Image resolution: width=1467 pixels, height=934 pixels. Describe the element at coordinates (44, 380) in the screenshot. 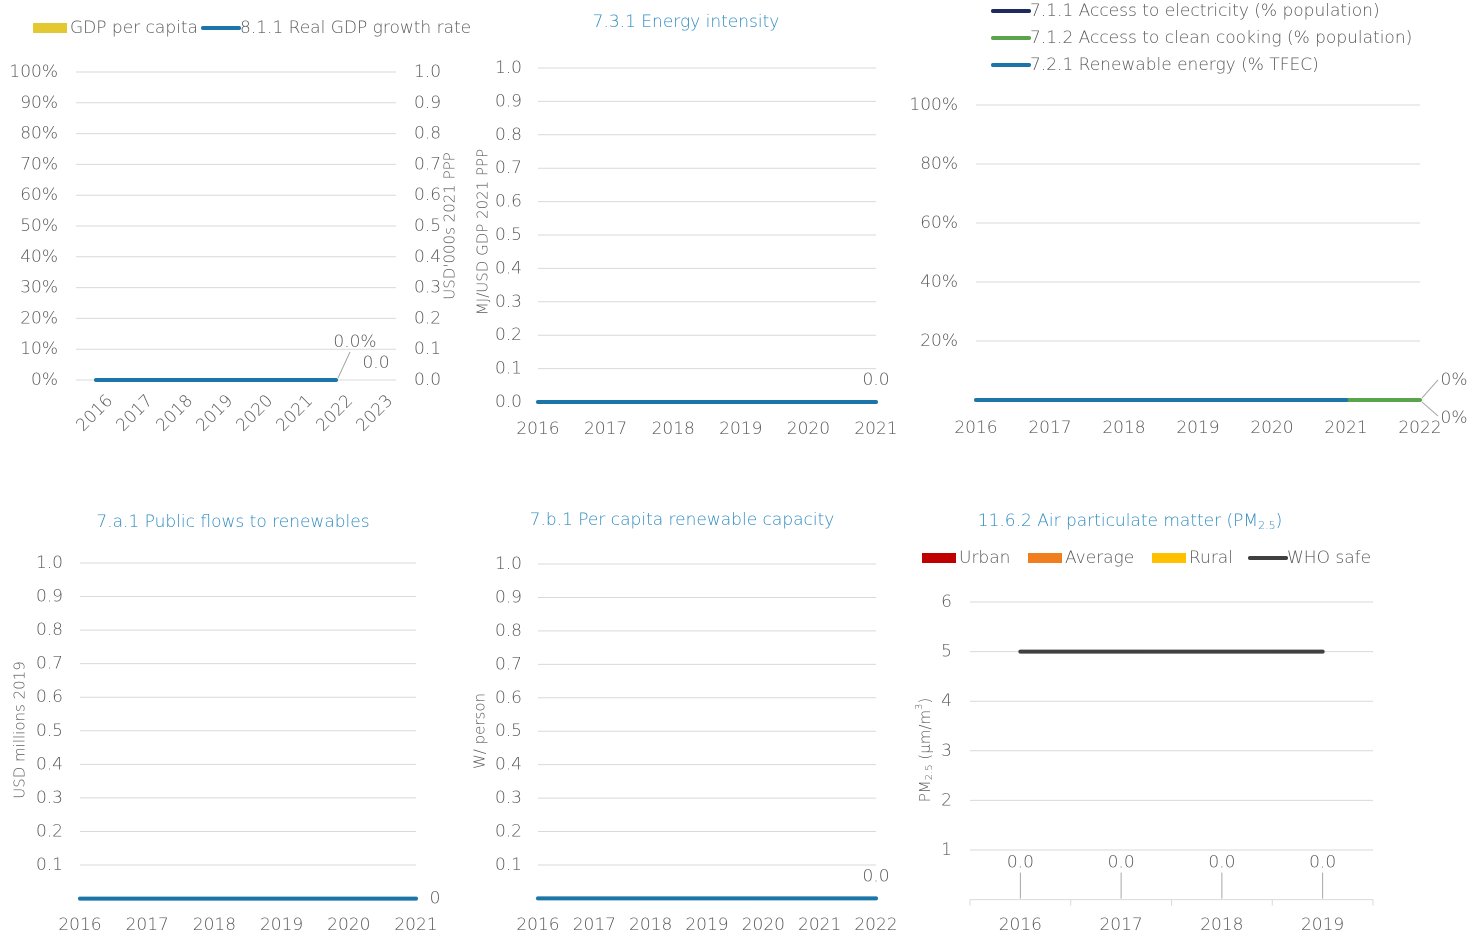

I see `y-tick-label: 0%` at that location.